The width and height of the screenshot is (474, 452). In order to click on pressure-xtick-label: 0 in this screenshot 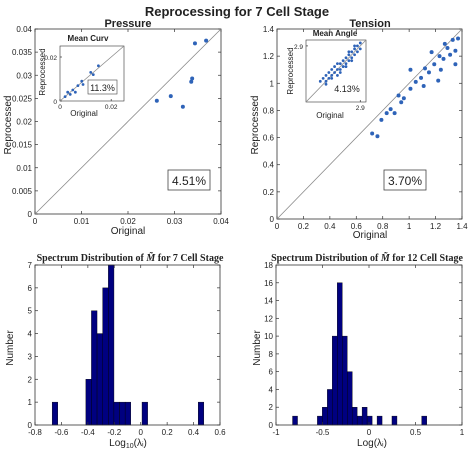, I will do `click(35, 221)`.